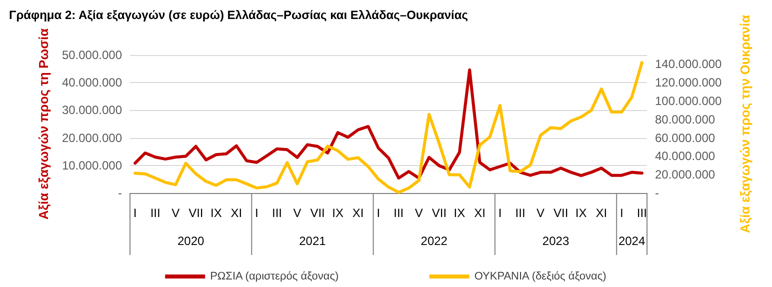  What do you see at coordinates (238, 15) in the screenshot?
I see `chart-title: Γράφημα 2: Αξία εξαγωγών (σε ευρώ) Ελλάδας–Ρωσίας και Ελλάδας–Ουκρανίας` at bounding box center [238, 15].